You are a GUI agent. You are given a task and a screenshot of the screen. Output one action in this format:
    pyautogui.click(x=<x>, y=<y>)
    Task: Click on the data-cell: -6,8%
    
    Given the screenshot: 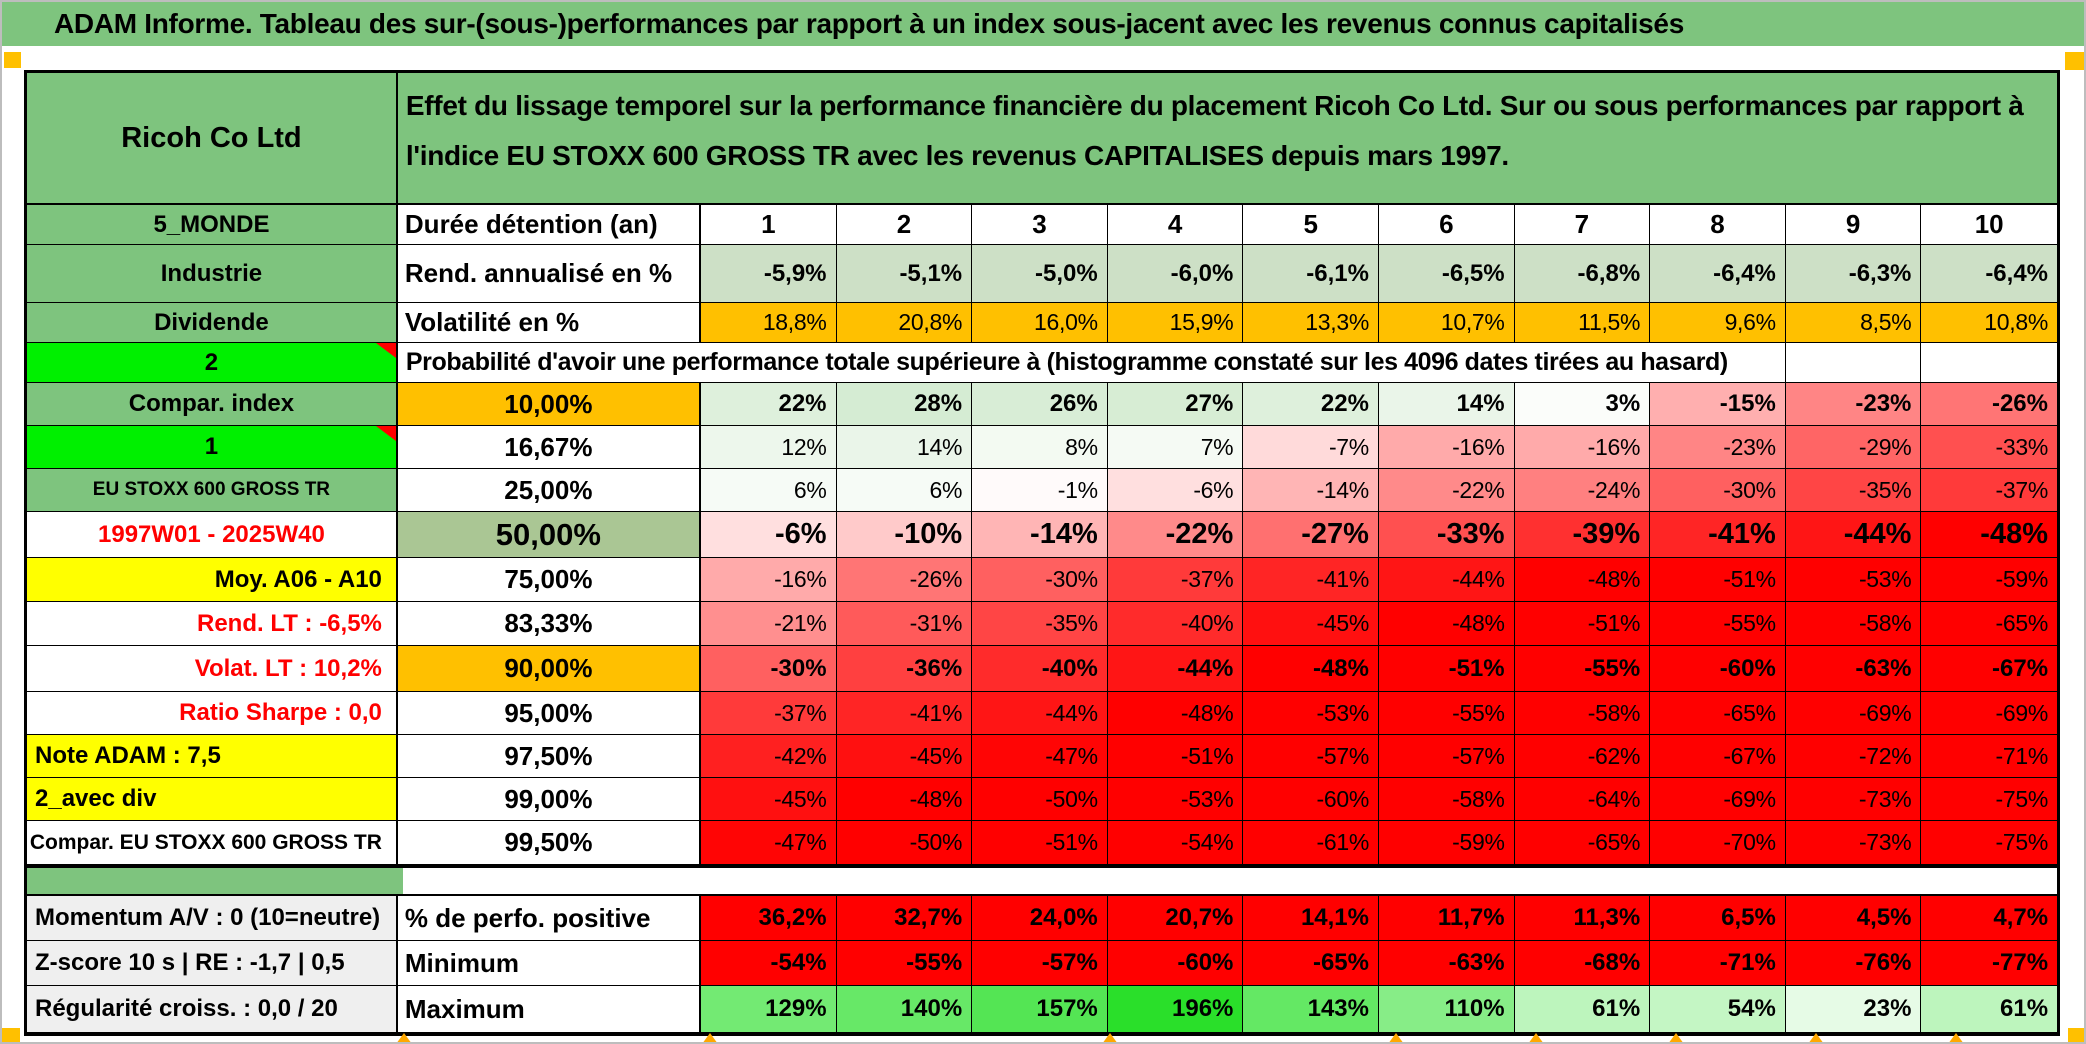 What is the action you would take?
    pyautogui.click(x=1582, y=273)
    